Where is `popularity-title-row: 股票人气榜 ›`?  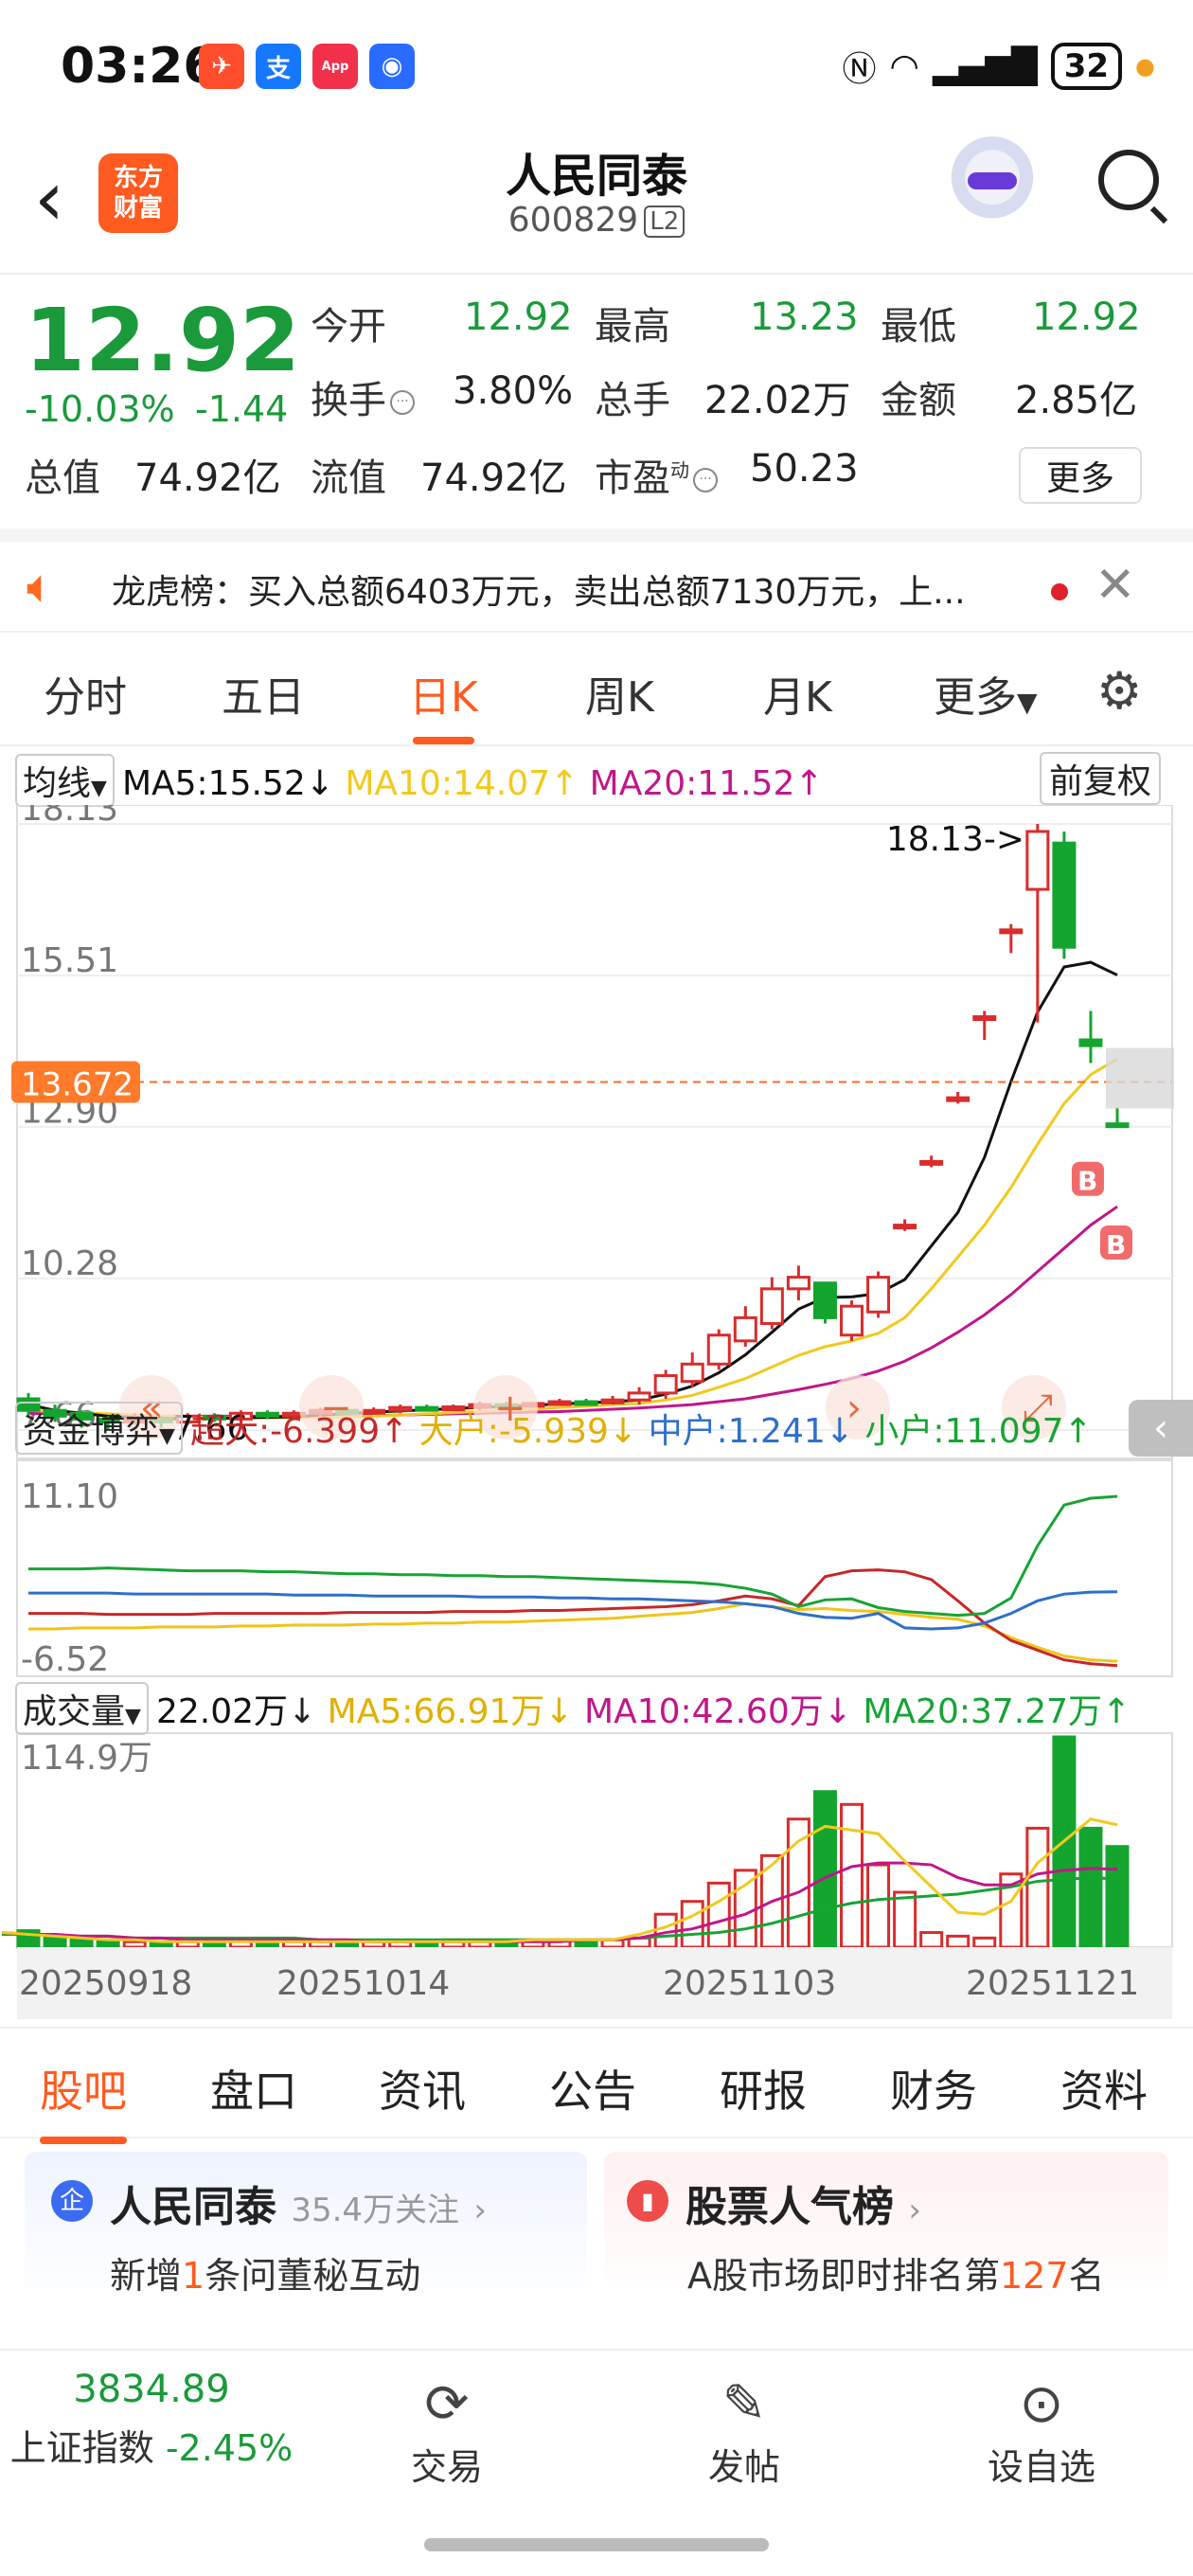
popularity-title-row: 股票人气榜 › is located at coordinates (803, 2203).